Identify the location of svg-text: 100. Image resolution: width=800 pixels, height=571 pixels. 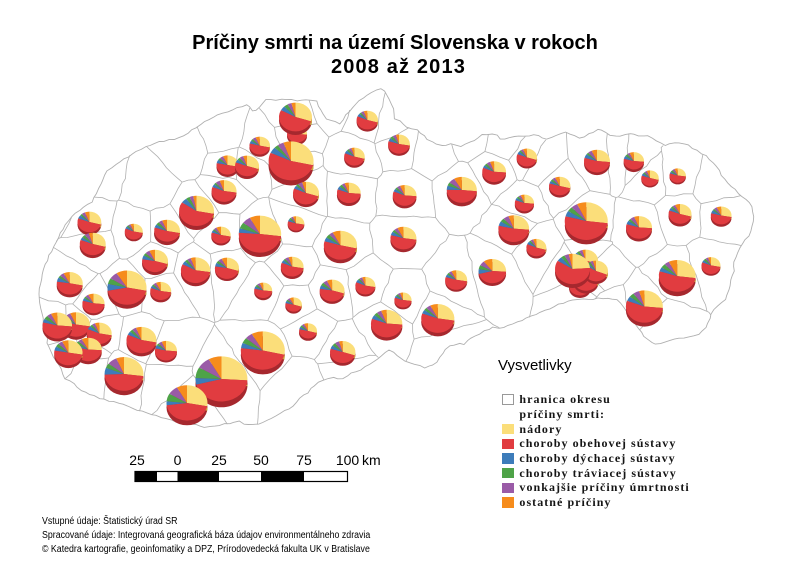
(348, 460).